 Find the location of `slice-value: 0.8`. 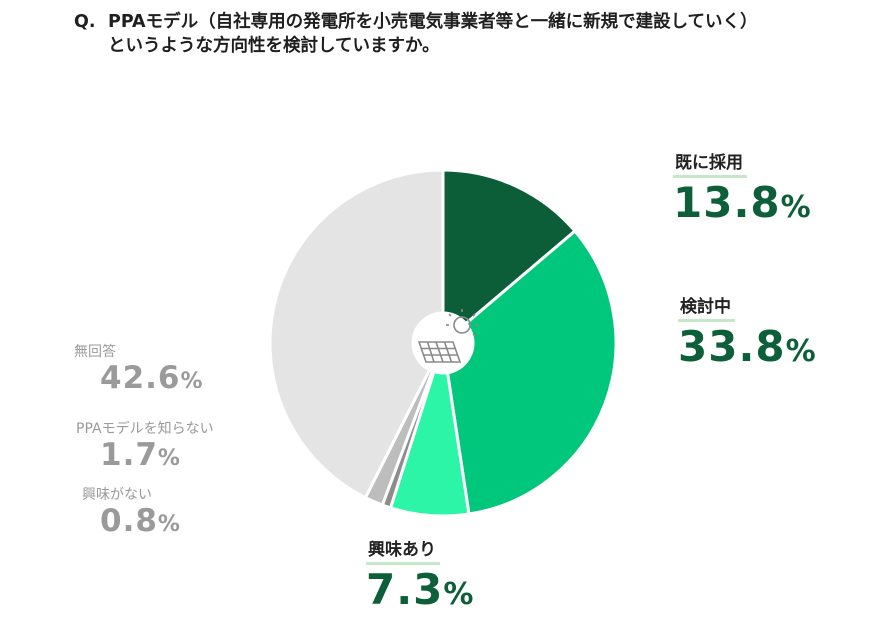

slice-value: 0.8 is located at coordinates (129, 521).